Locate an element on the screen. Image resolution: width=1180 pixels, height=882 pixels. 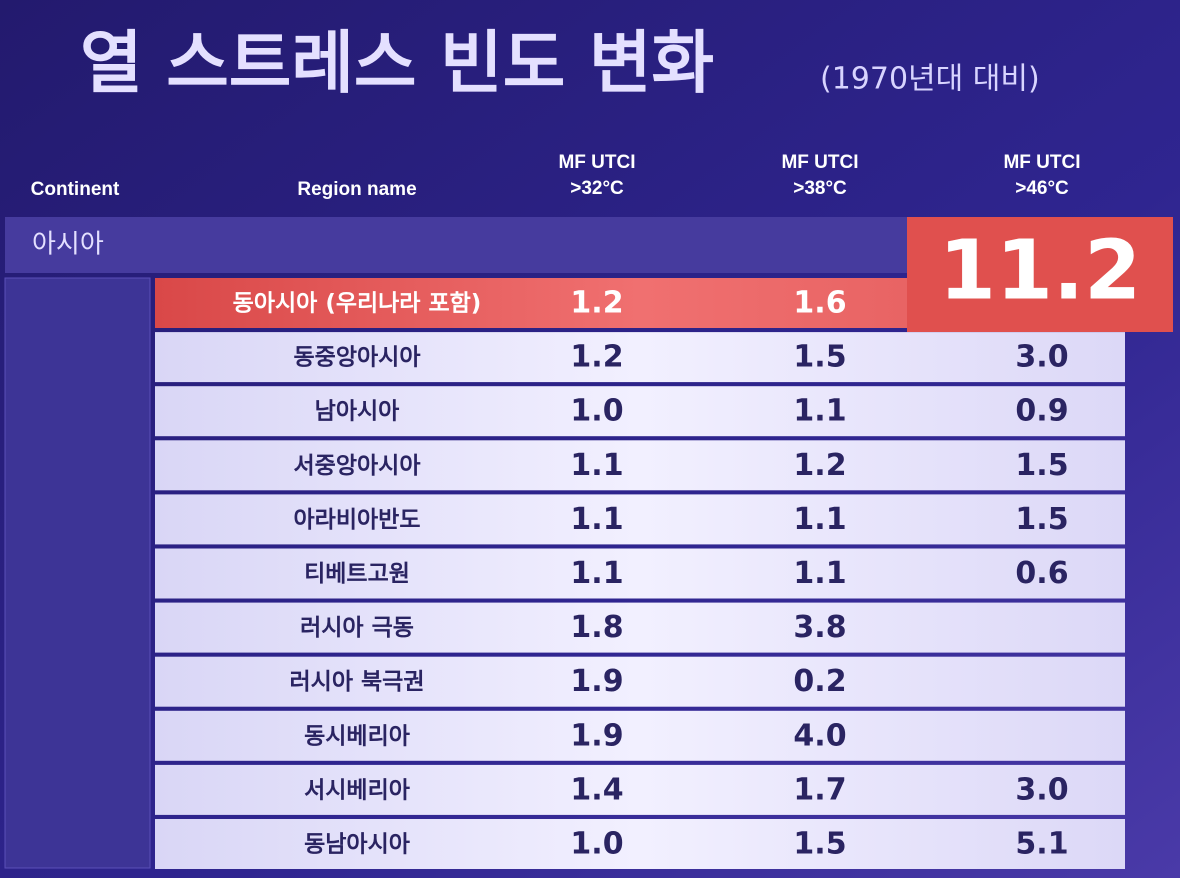
cell-value: 4.0 is located at coordinates (819, 735).